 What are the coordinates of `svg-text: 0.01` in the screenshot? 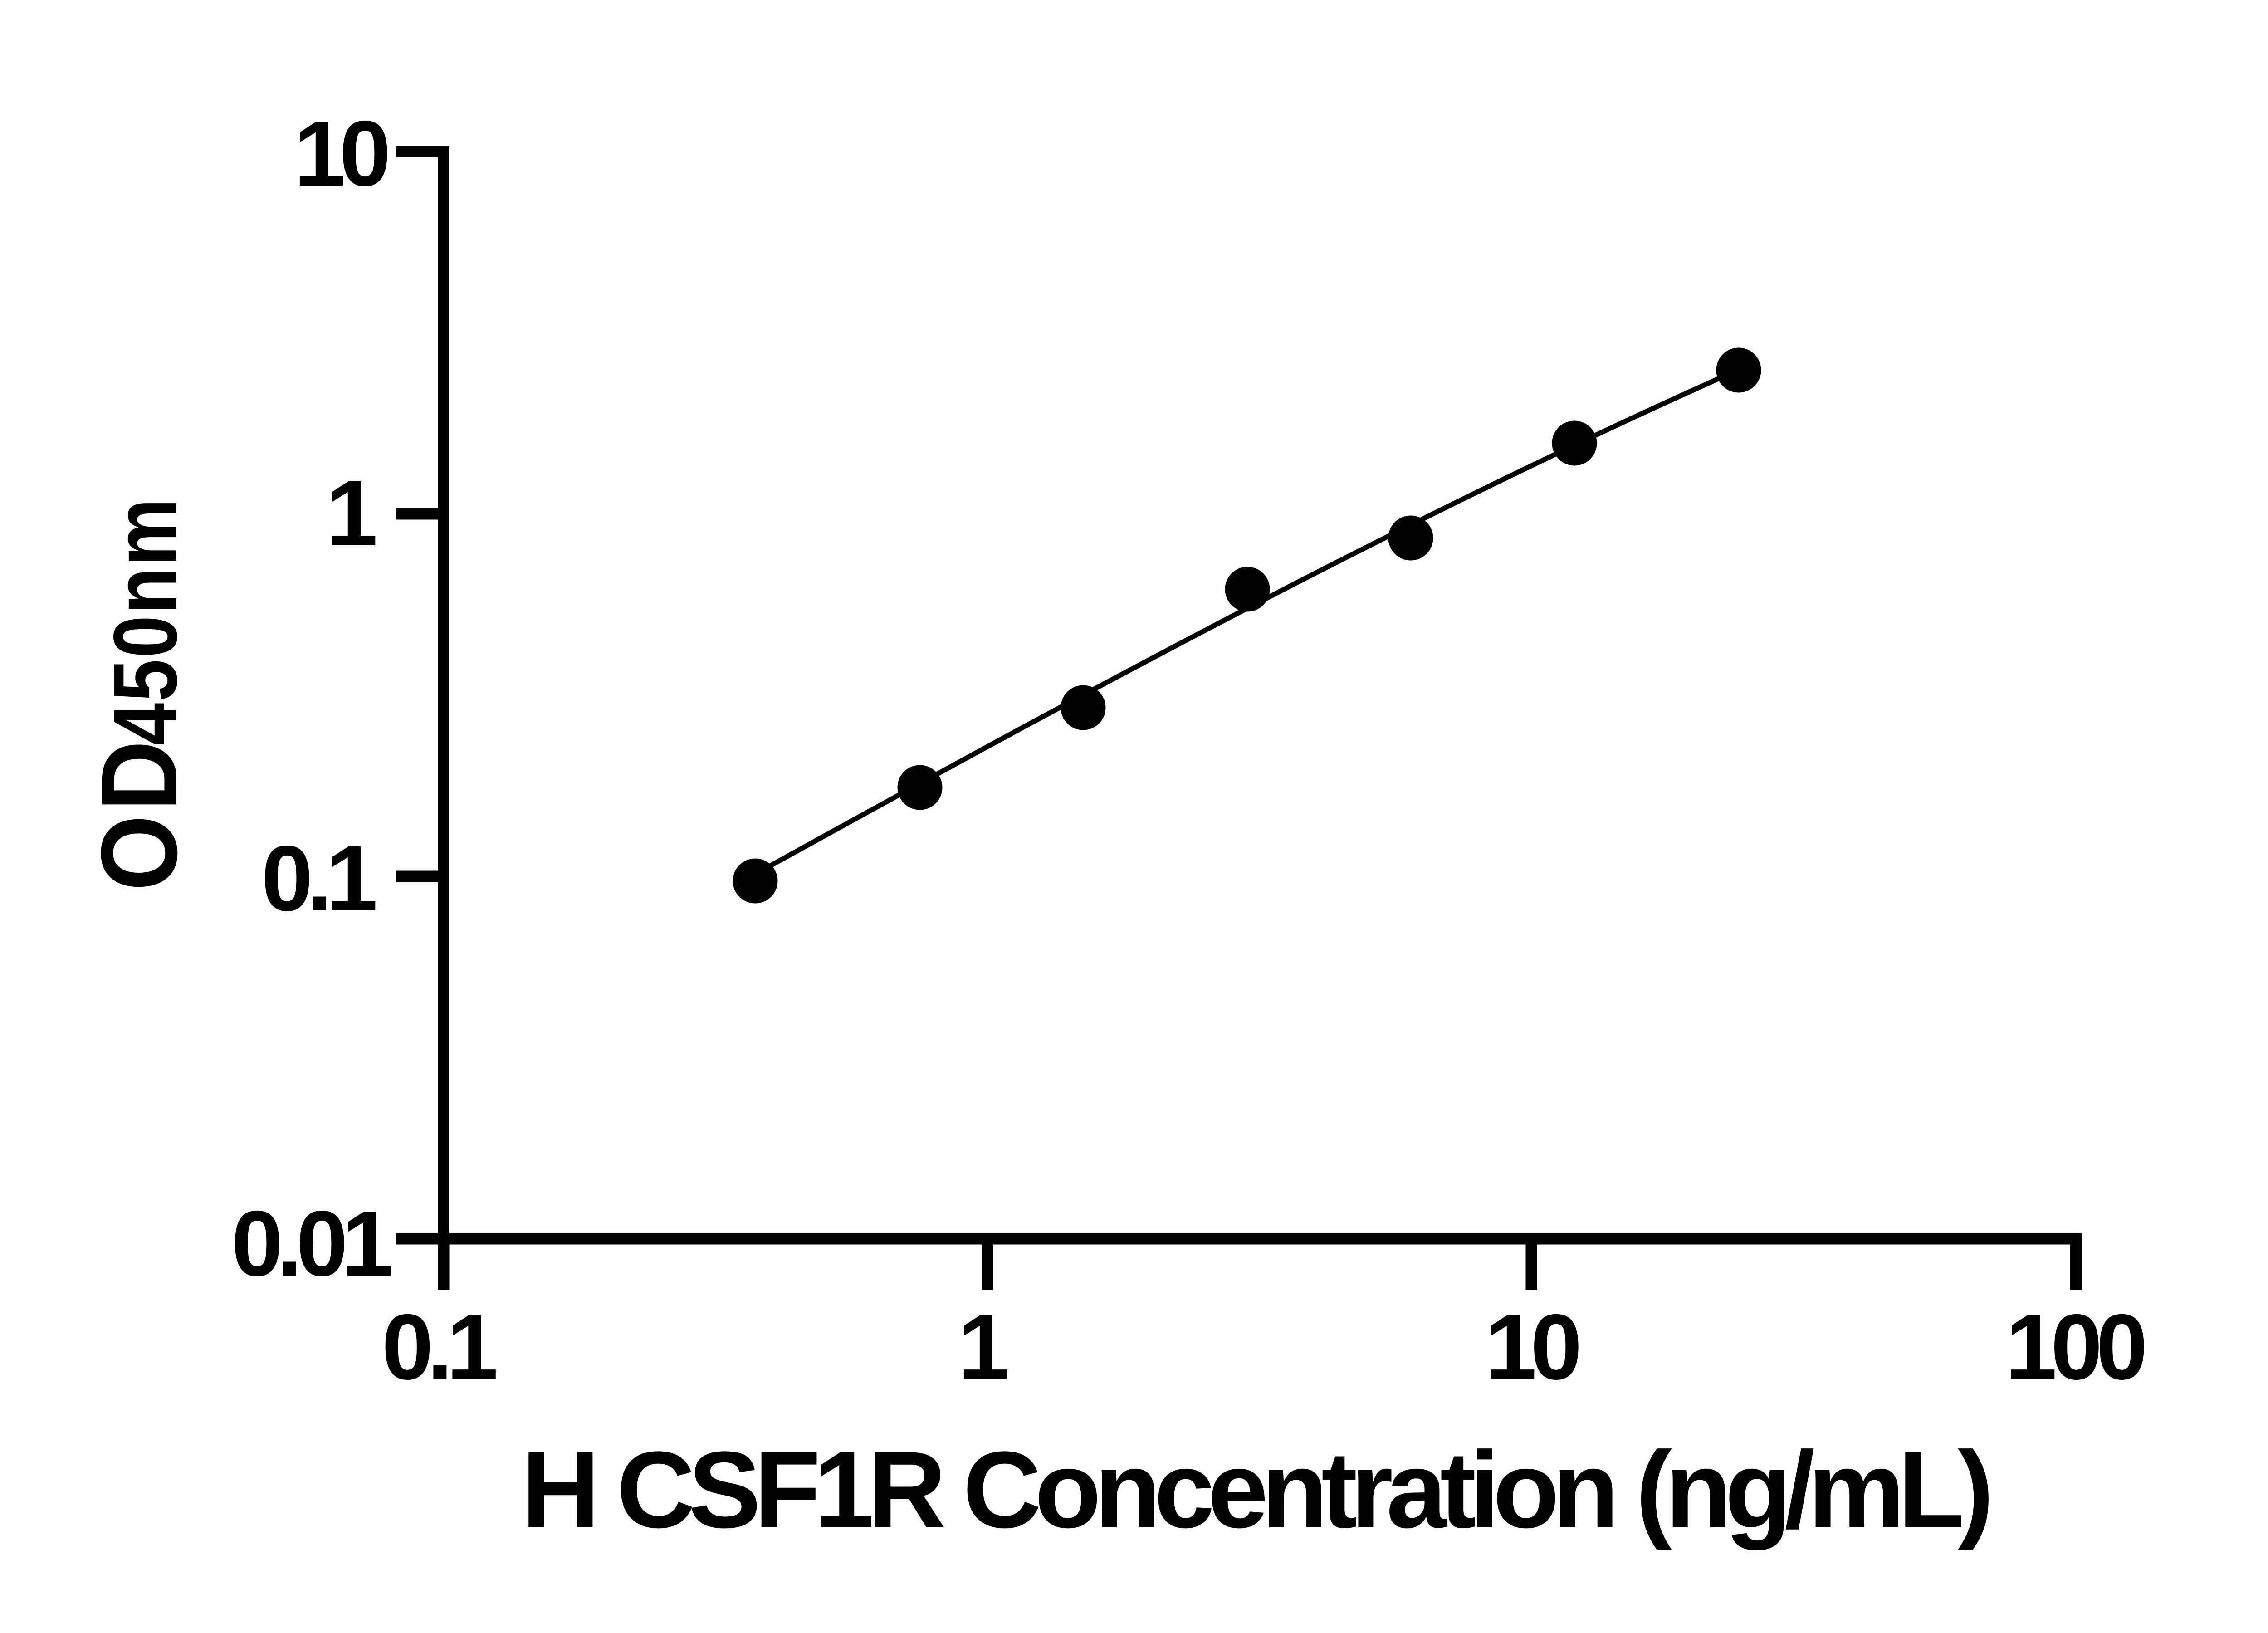 It's located at (311, 1244).